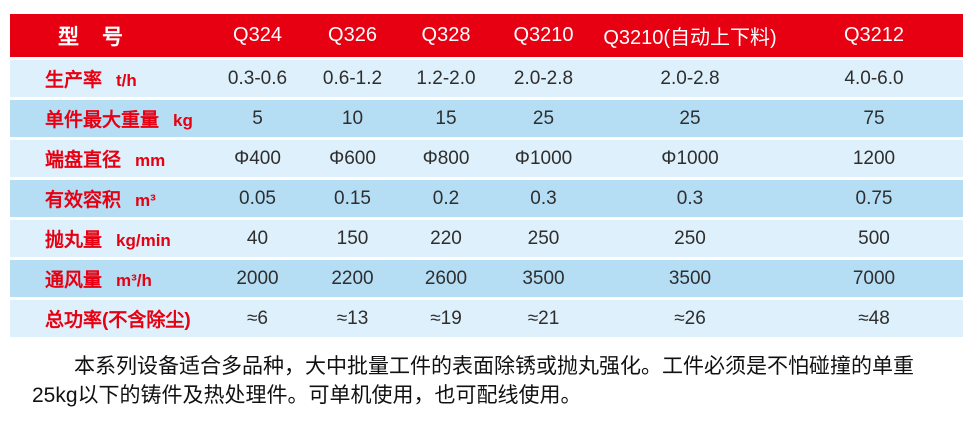 The width and height of the screenshot is (978, 424). Describe the element at coordinates (83, 200) in the screenshot. I see `row-label: 有效容积` at that location.